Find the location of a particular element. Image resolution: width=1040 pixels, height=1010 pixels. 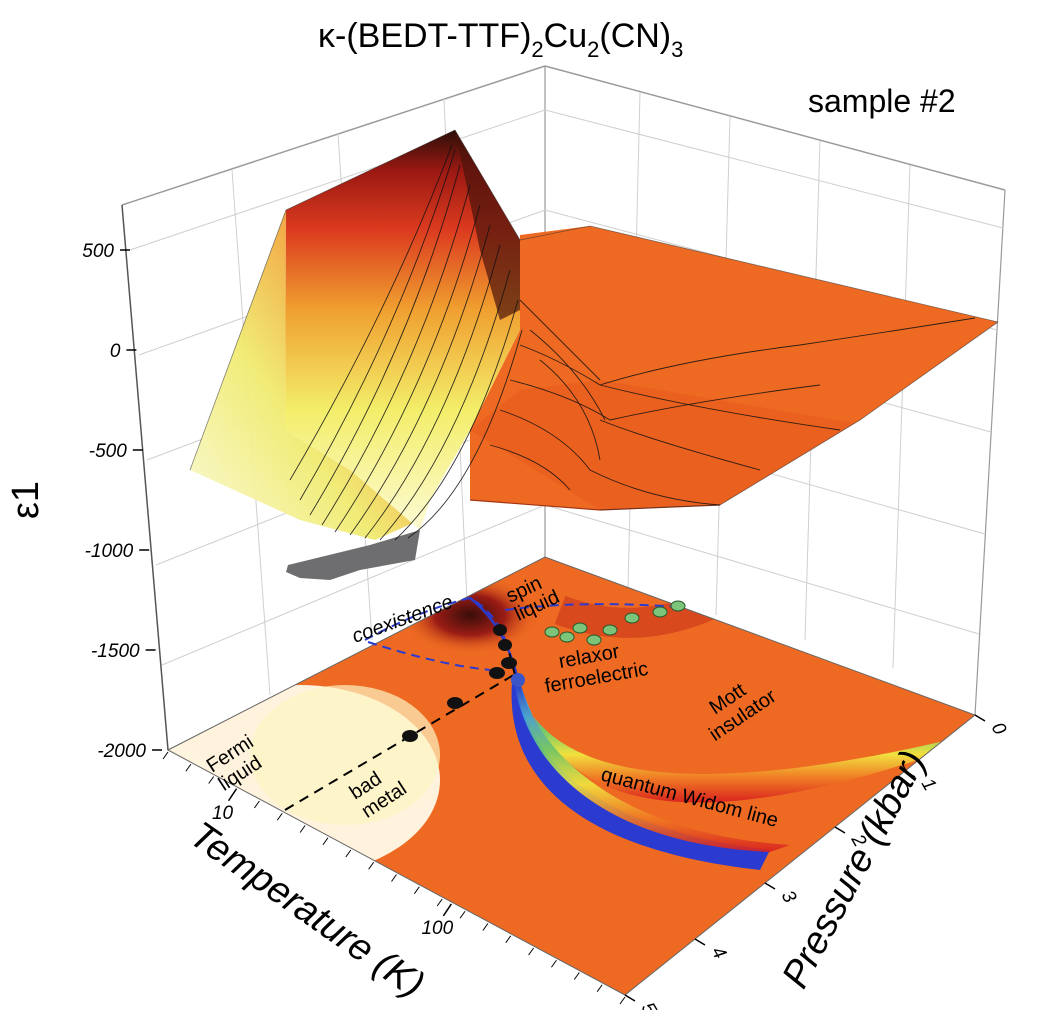

label-bad-metal: bad metal is located at coordinates (378, 791).